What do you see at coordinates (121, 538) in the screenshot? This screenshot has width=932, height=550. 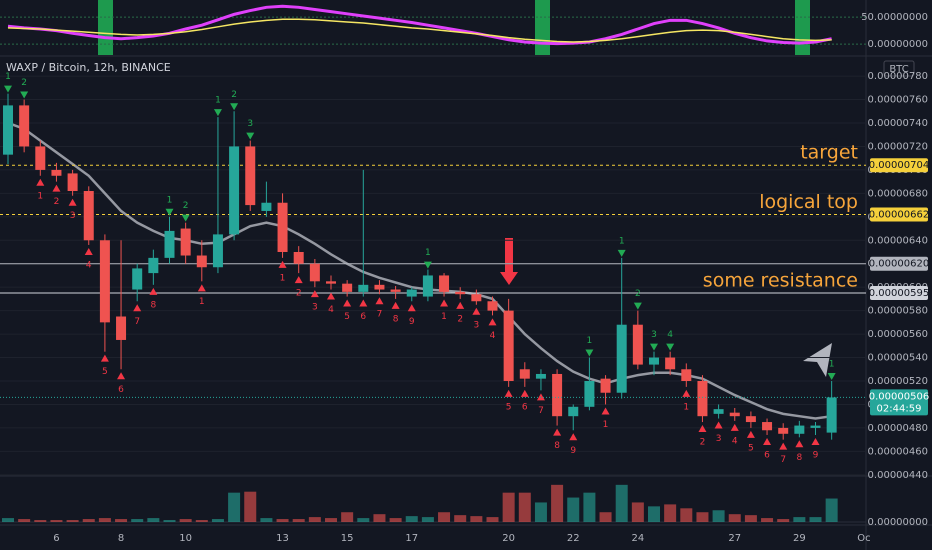 I see `x-tick-label: 8` at bounding box center [121, 538].